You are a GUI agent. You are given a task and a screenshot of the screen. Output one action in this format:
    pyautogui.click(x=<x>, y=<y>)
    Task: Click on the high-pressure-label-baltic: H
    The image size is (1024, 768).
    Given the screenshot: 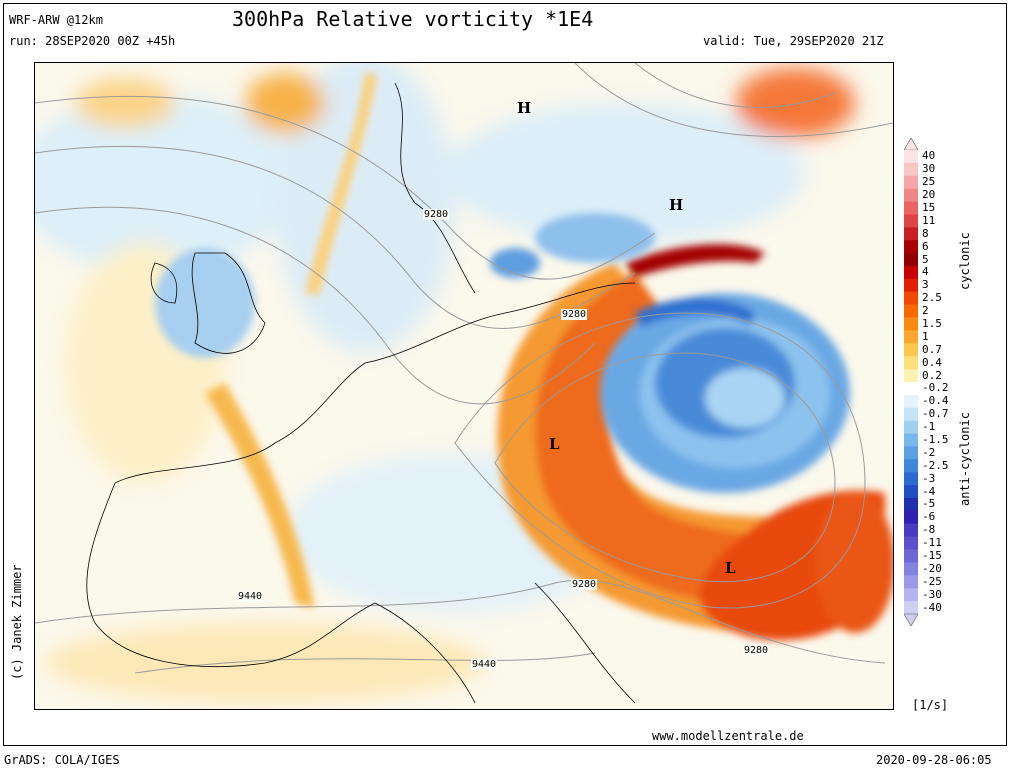 What is the action you would take?
    pyautogui.click(x=676, y=205)
    